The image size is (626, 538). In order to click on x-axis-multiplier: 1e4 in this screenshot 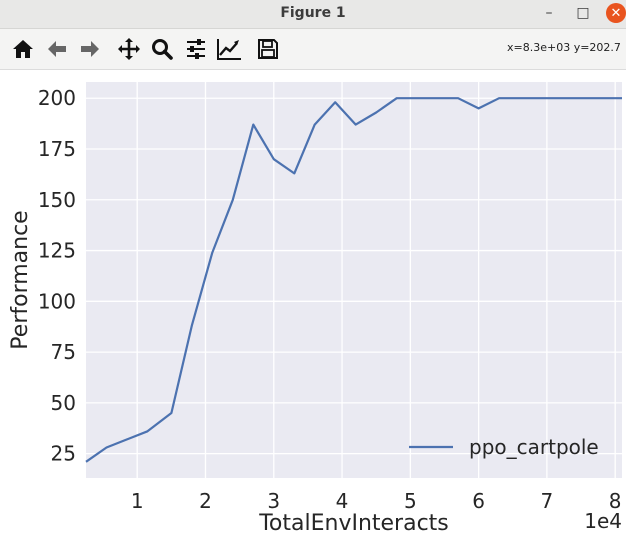, I will do `click(603, 521)`.